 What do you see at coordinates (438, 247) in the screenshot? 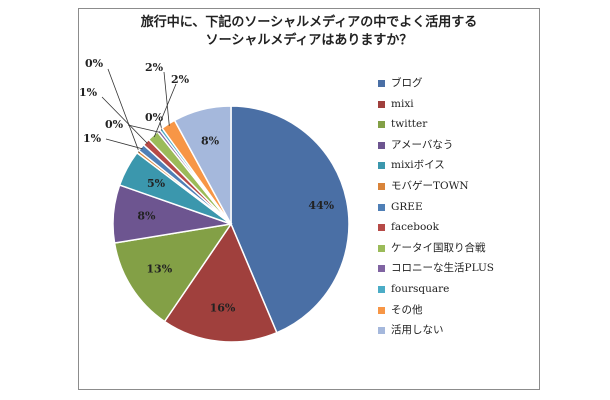
I see `legend-label: ケータイ国取り合戦` at bounding box center [438, 247].